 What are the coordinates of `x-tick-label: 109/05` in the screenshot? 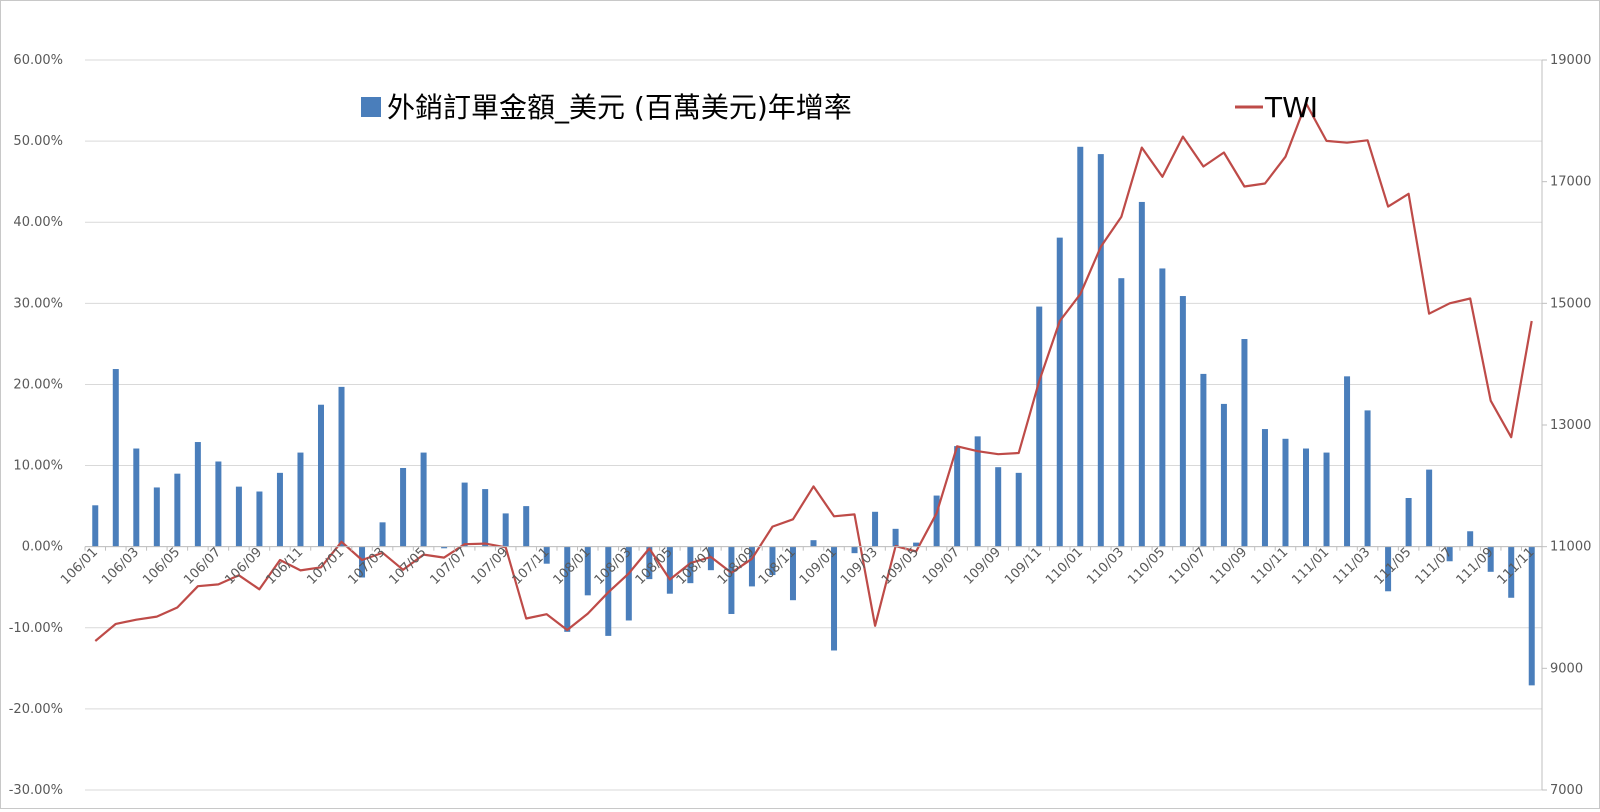 It's located at (900, 566).